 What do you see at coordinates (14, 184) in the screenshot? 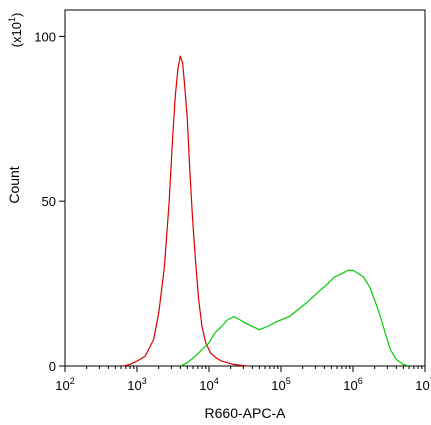
I see `y-axis-title: Count` at bounding box center [14, 184].